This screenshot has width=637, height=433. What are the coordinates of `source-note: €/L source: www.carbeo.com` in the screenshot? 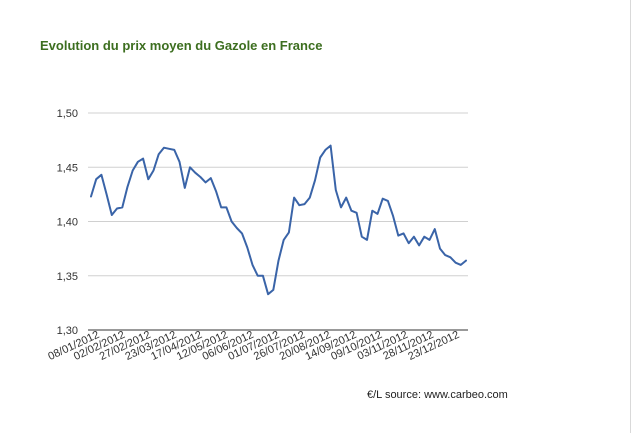 It's located at (437, 395).